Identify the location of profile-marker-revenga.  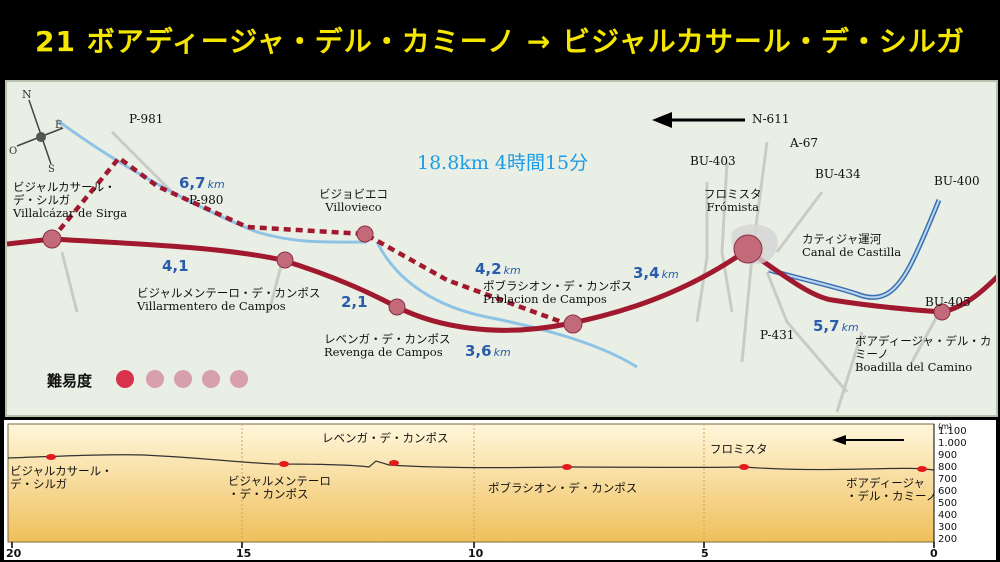
(394, 463).